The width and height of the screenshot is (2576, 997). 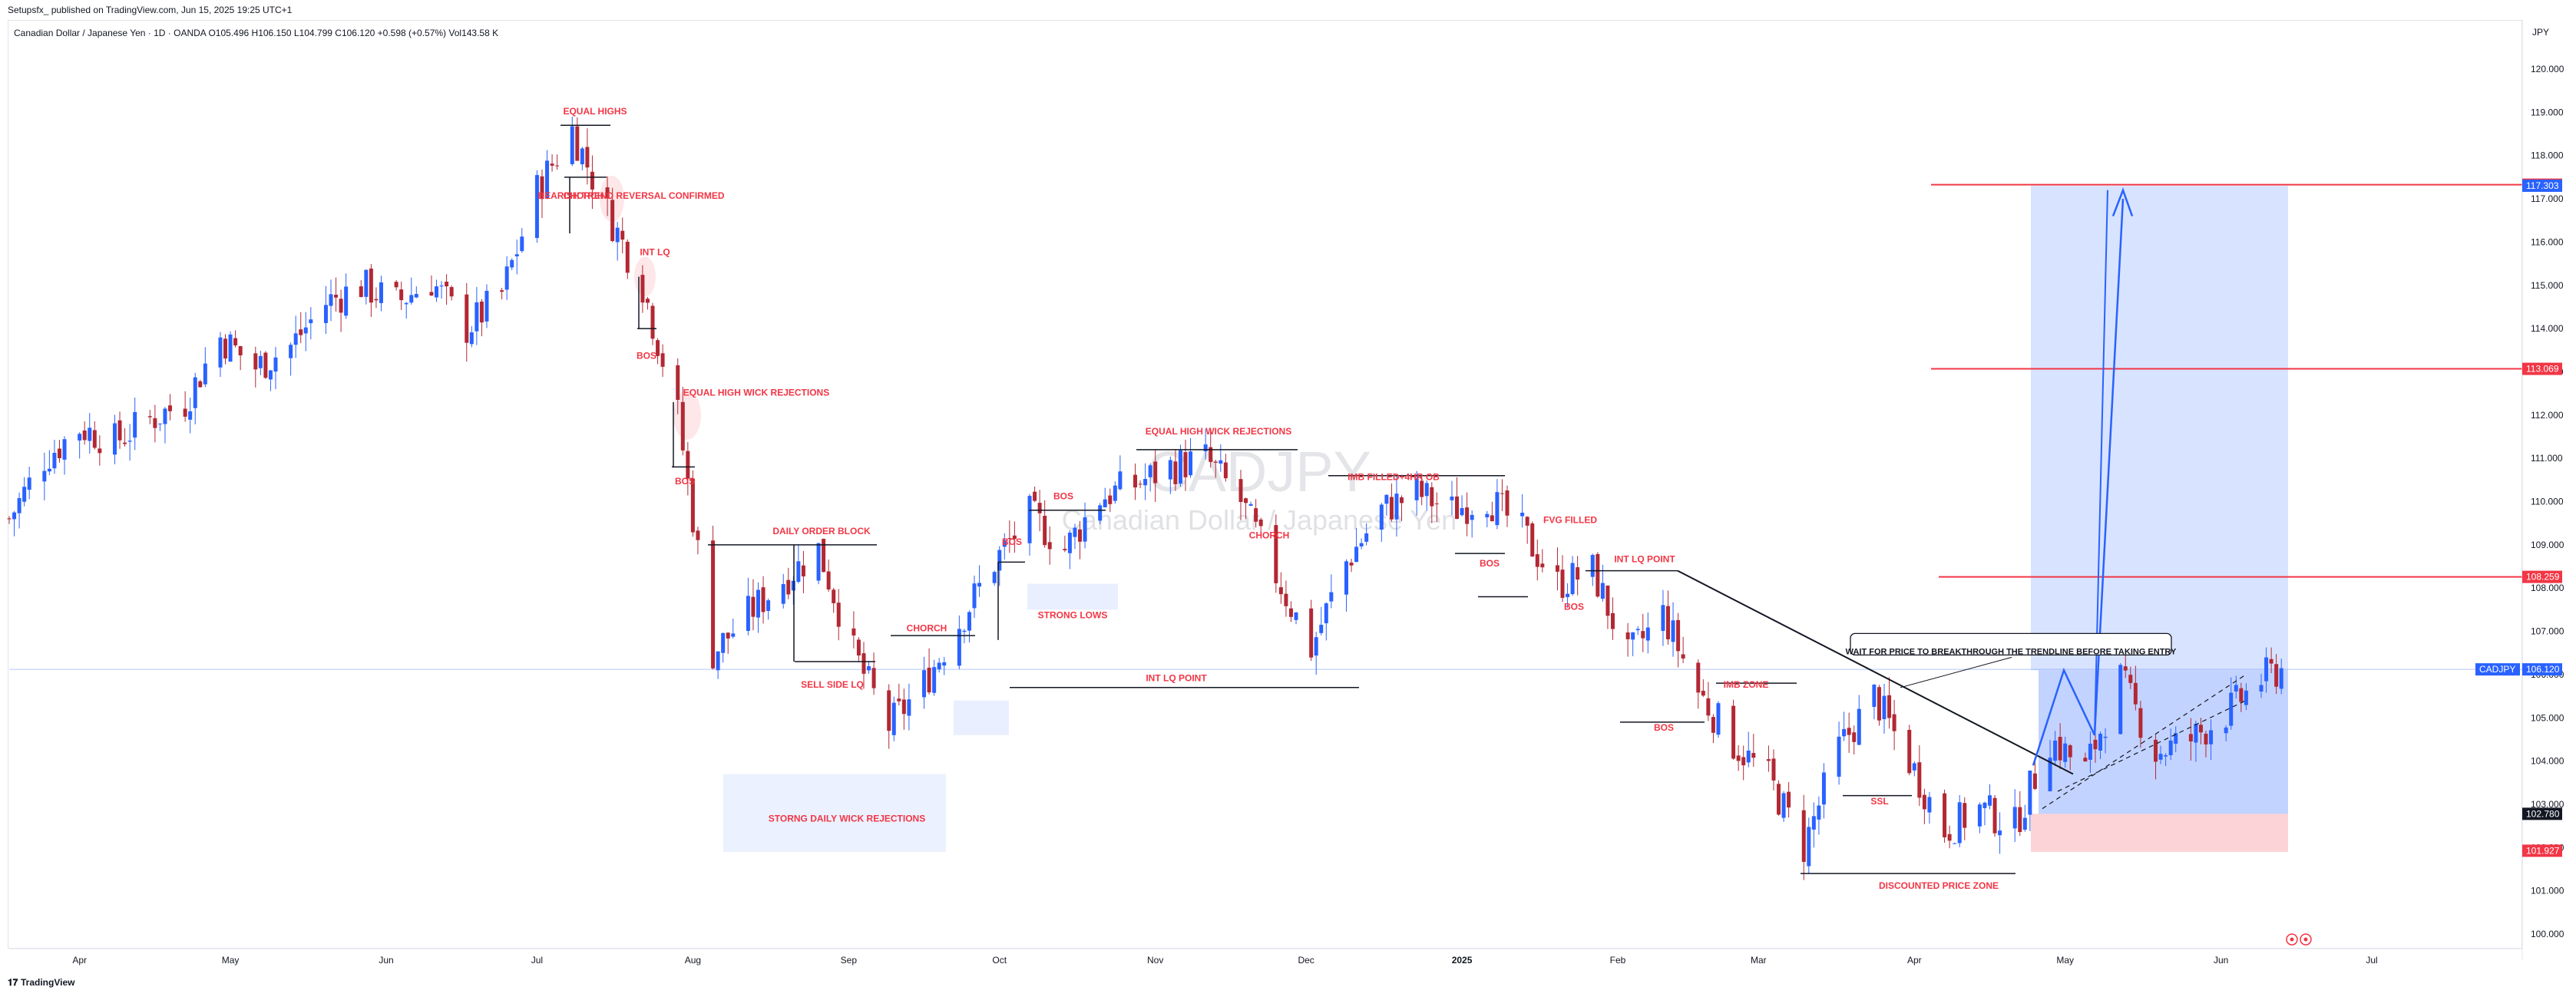 I want to click on price-tag-value: 106.120, so click(x=2543, y=670).